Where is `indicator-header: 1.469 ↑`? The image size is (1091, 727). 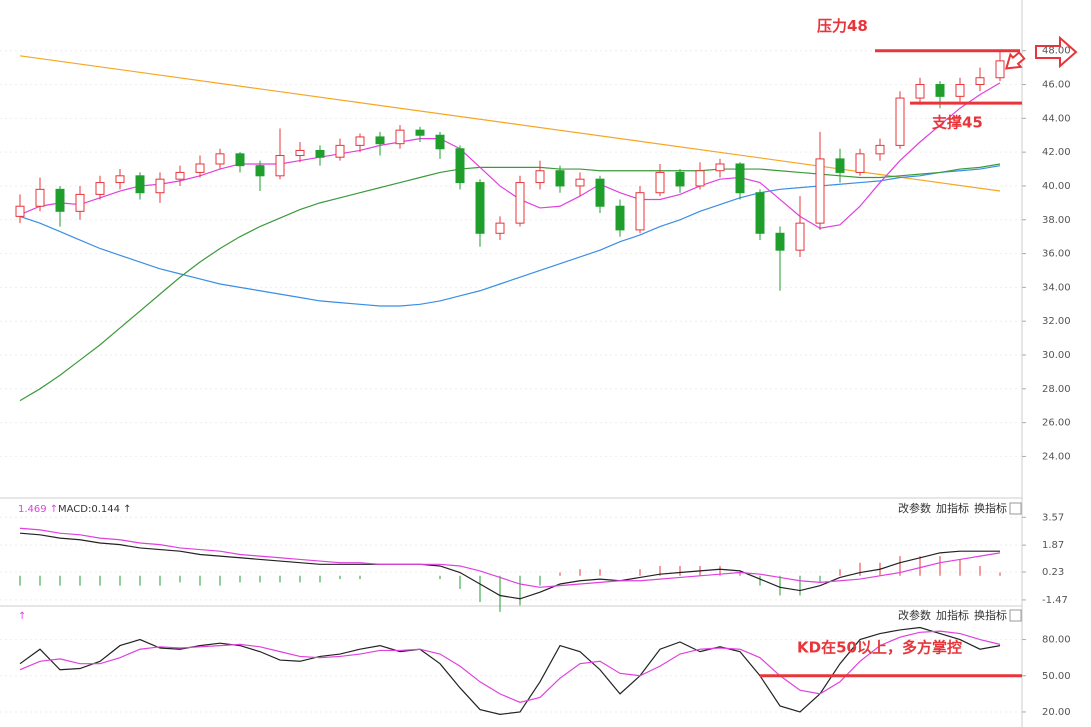
indicator-header: 1.469 ↑ is located at coordinates (38, 509).